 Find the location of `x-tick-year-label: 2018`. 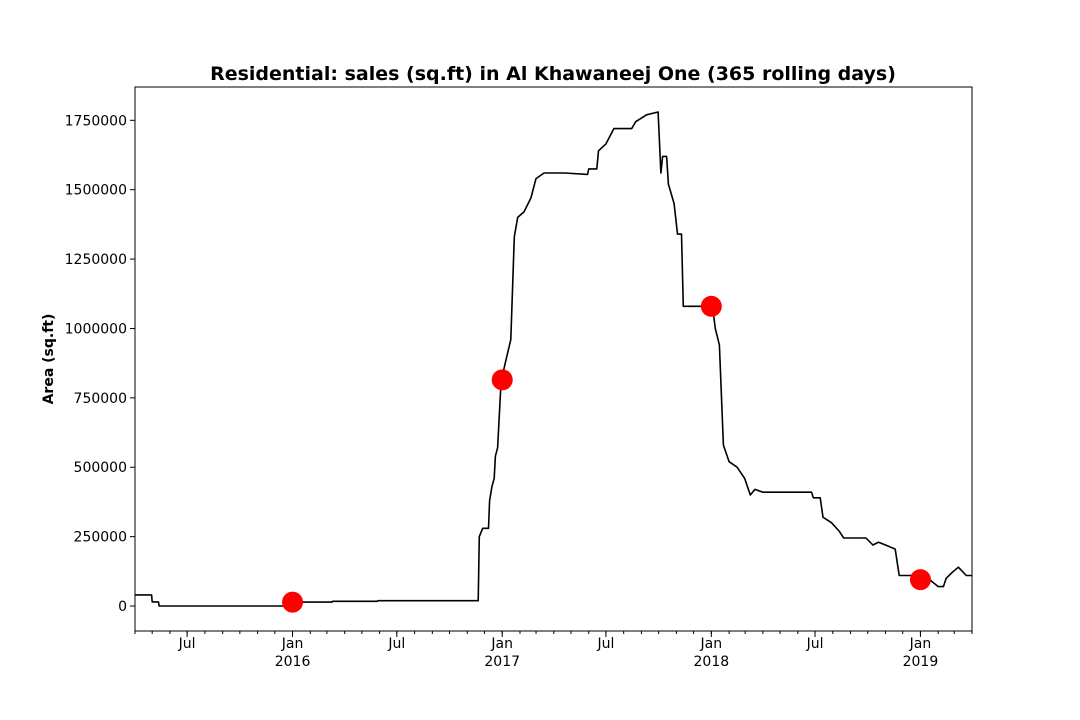

x-tick-year-label: 2018 is located at coordinates (712, 662).